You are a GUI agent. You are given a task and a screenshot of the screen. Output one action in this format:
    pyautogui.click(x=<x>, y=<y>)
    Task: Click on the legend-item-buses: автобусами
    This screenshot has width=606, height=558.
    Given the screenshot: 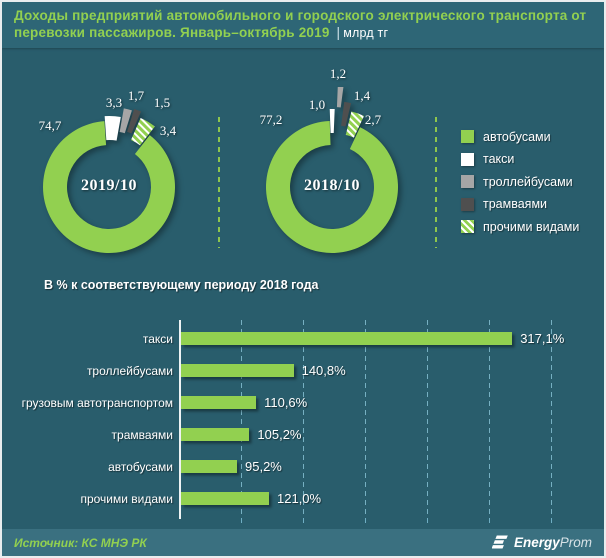 What is the action you would take?
    pyautogui.click(x=520, y=136)
    